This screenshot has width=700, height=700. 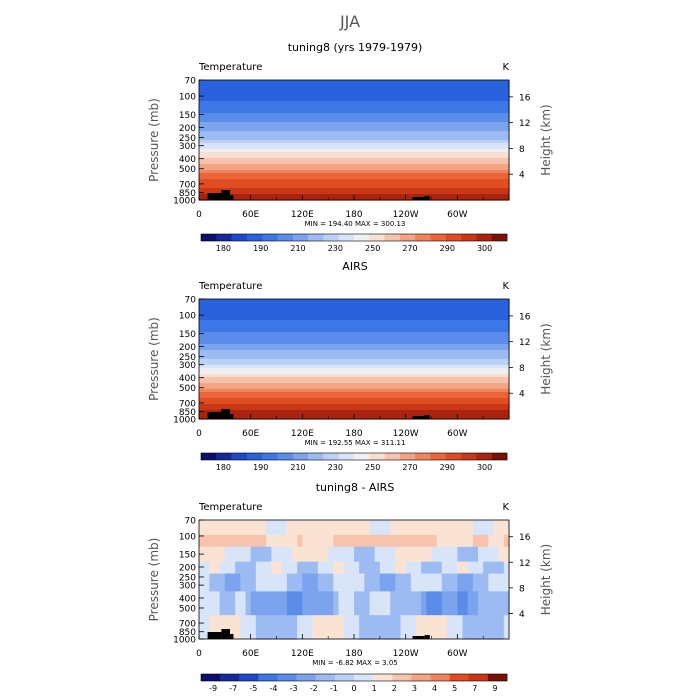 I want to click on topography-mask, so click(x=418, y=198).